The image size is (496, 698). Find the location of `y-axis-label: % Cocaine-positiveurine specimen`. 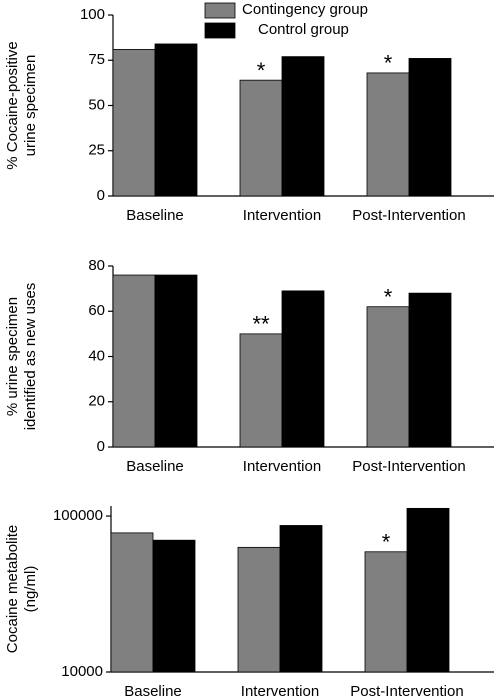

y-axis-label: % Cocaine-positiveurine specimen is located at coordinates (21, 105).